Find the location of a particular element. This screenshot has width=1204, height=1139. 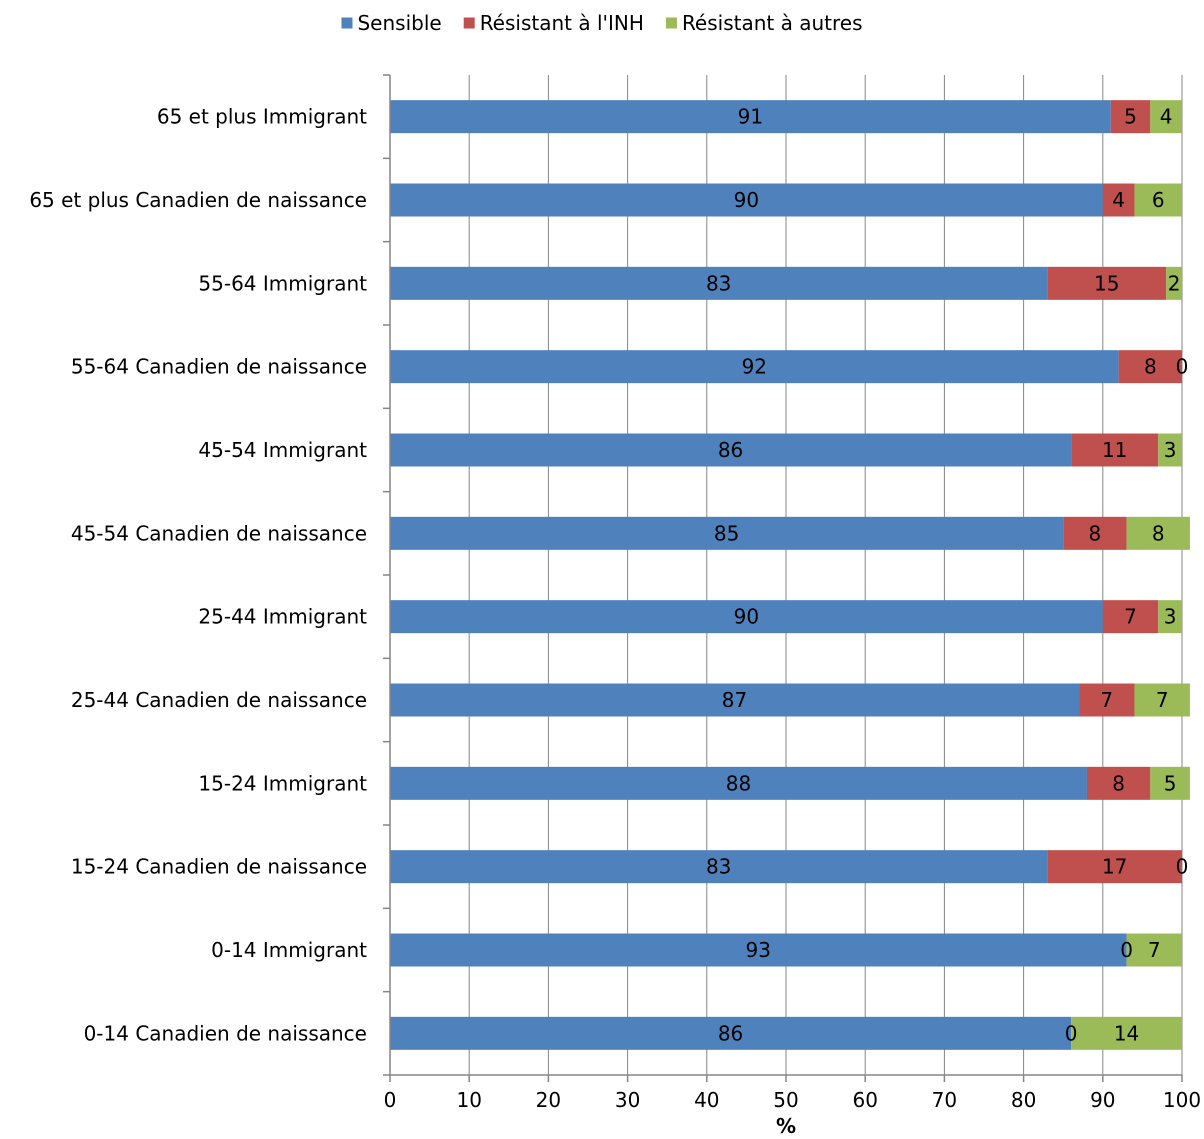

x-tick-label: 10 is located at coordinates (468, 1100).